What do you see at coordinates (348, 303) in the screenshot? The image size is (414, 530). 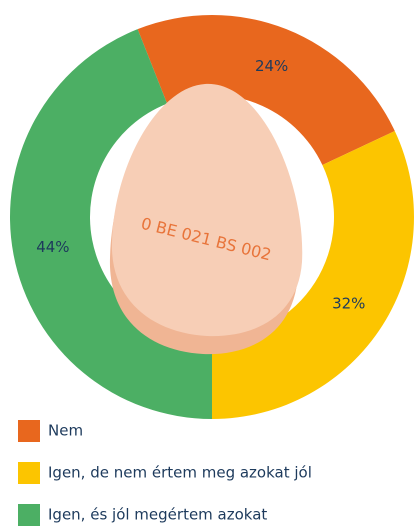 I see `value-label: 32%` at bounding box center [348, 303].